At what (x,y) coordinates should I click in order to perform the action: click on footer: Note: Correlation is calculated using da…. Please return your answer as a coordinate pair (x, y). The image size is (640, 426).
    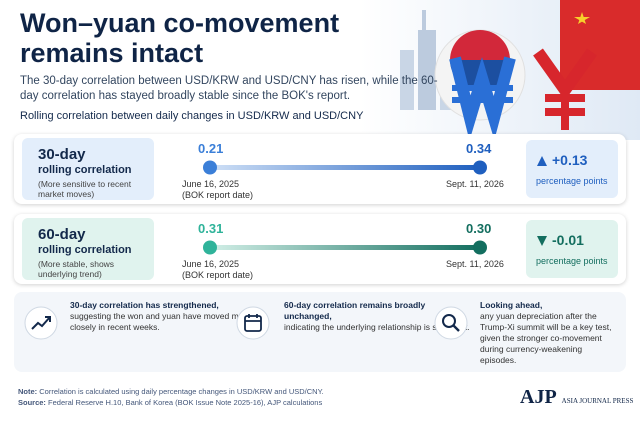
    Looking at the image, I should click on (171, 397).